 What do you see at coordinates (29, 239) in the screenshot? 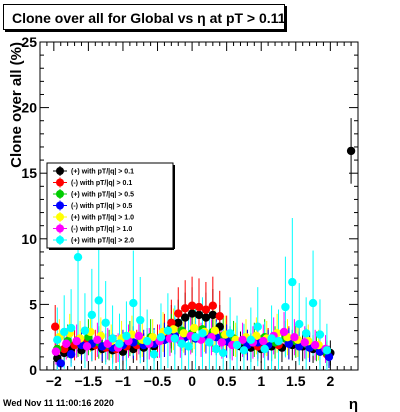
I see `y-tick-label: 10` at bounding box center [29, 239].